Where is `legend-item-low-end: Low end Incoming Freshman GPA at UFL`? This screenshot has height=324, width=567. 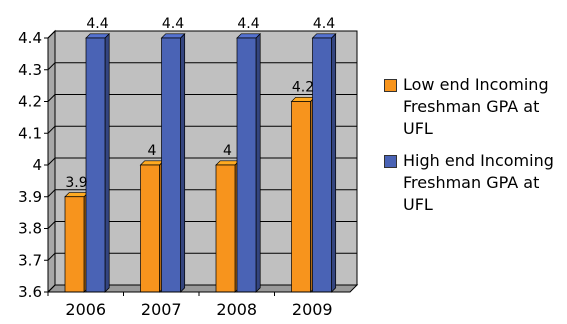
legend-item-low-end: Low end Incoming Freshman GPA at UFL is located at coordinates (474, 107).